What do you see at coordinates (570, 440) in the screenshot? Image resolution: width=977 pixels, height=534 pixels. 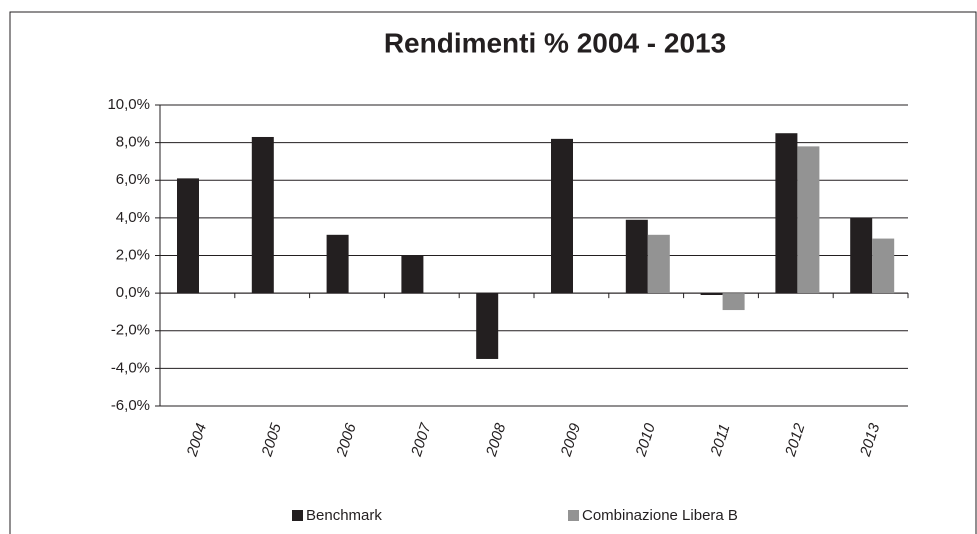 I see `x-tick-label: 2009` at bounding box center [570, 440].